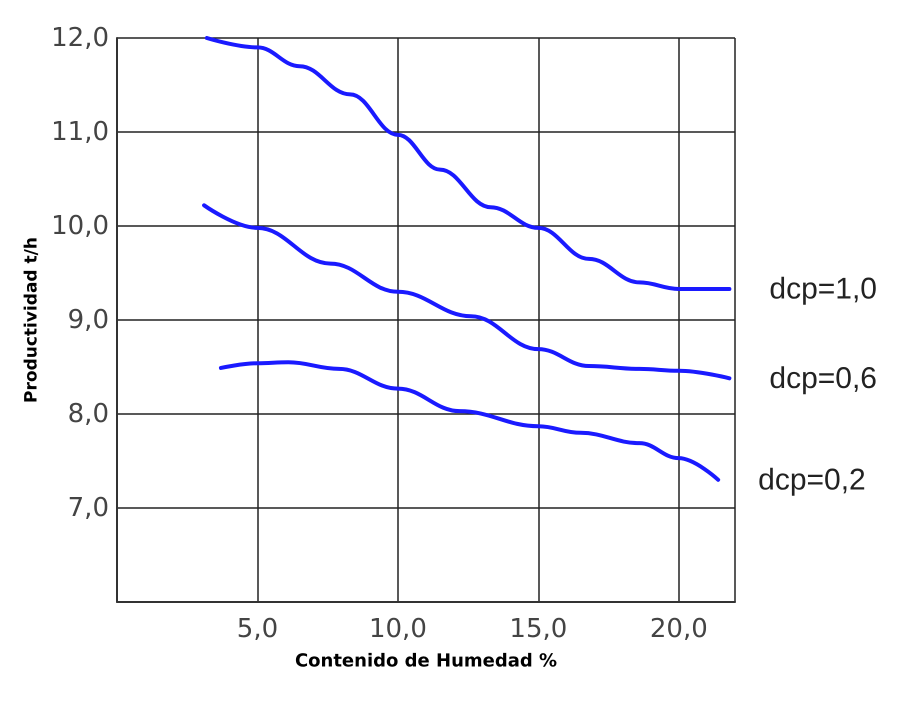 The width and height of the screenshot is (920, 715). Describe the element at coordinates (88, 414) in the screenshot. I see `y-tick-label: 8,0` at that location.